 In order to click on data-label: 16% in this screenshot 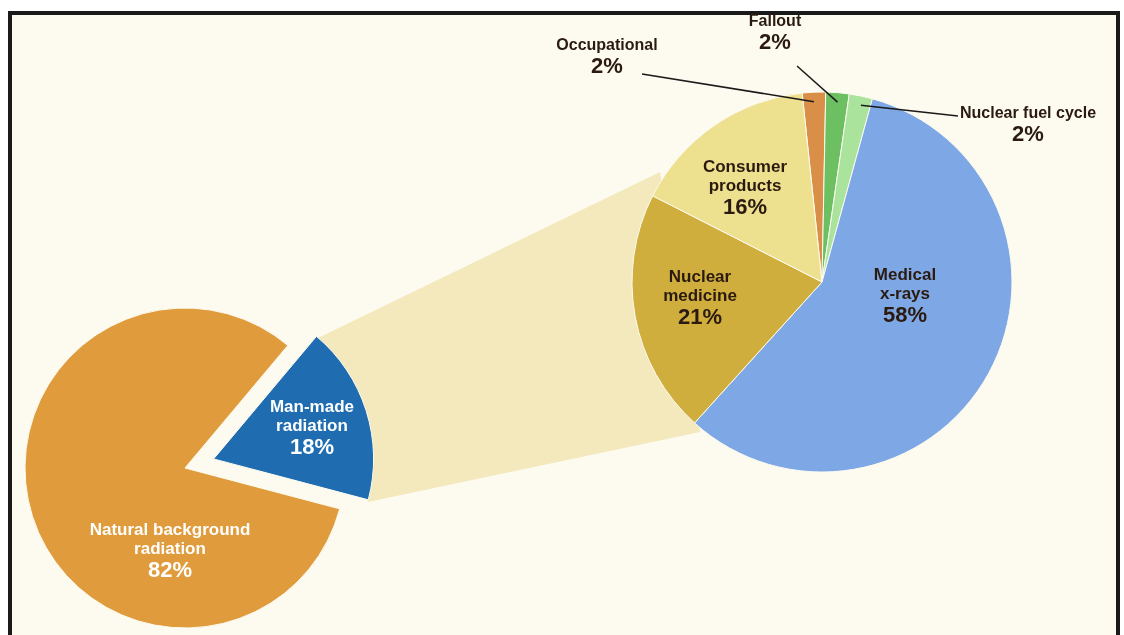, I will do `click(745, 206)`.